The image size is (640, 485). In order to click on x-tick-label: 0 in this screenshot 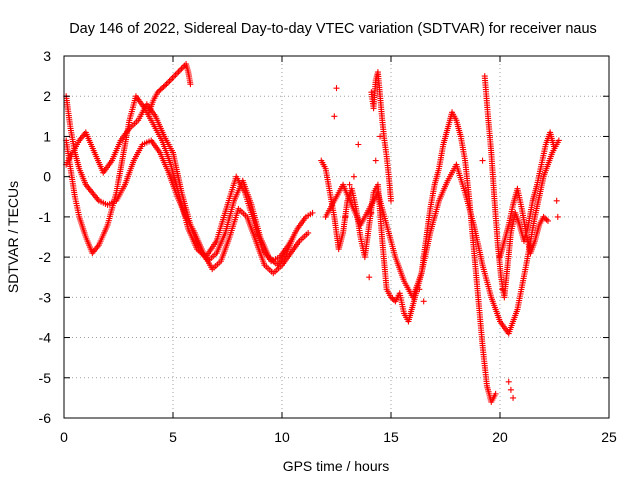, I will do `click(64, 437)`.